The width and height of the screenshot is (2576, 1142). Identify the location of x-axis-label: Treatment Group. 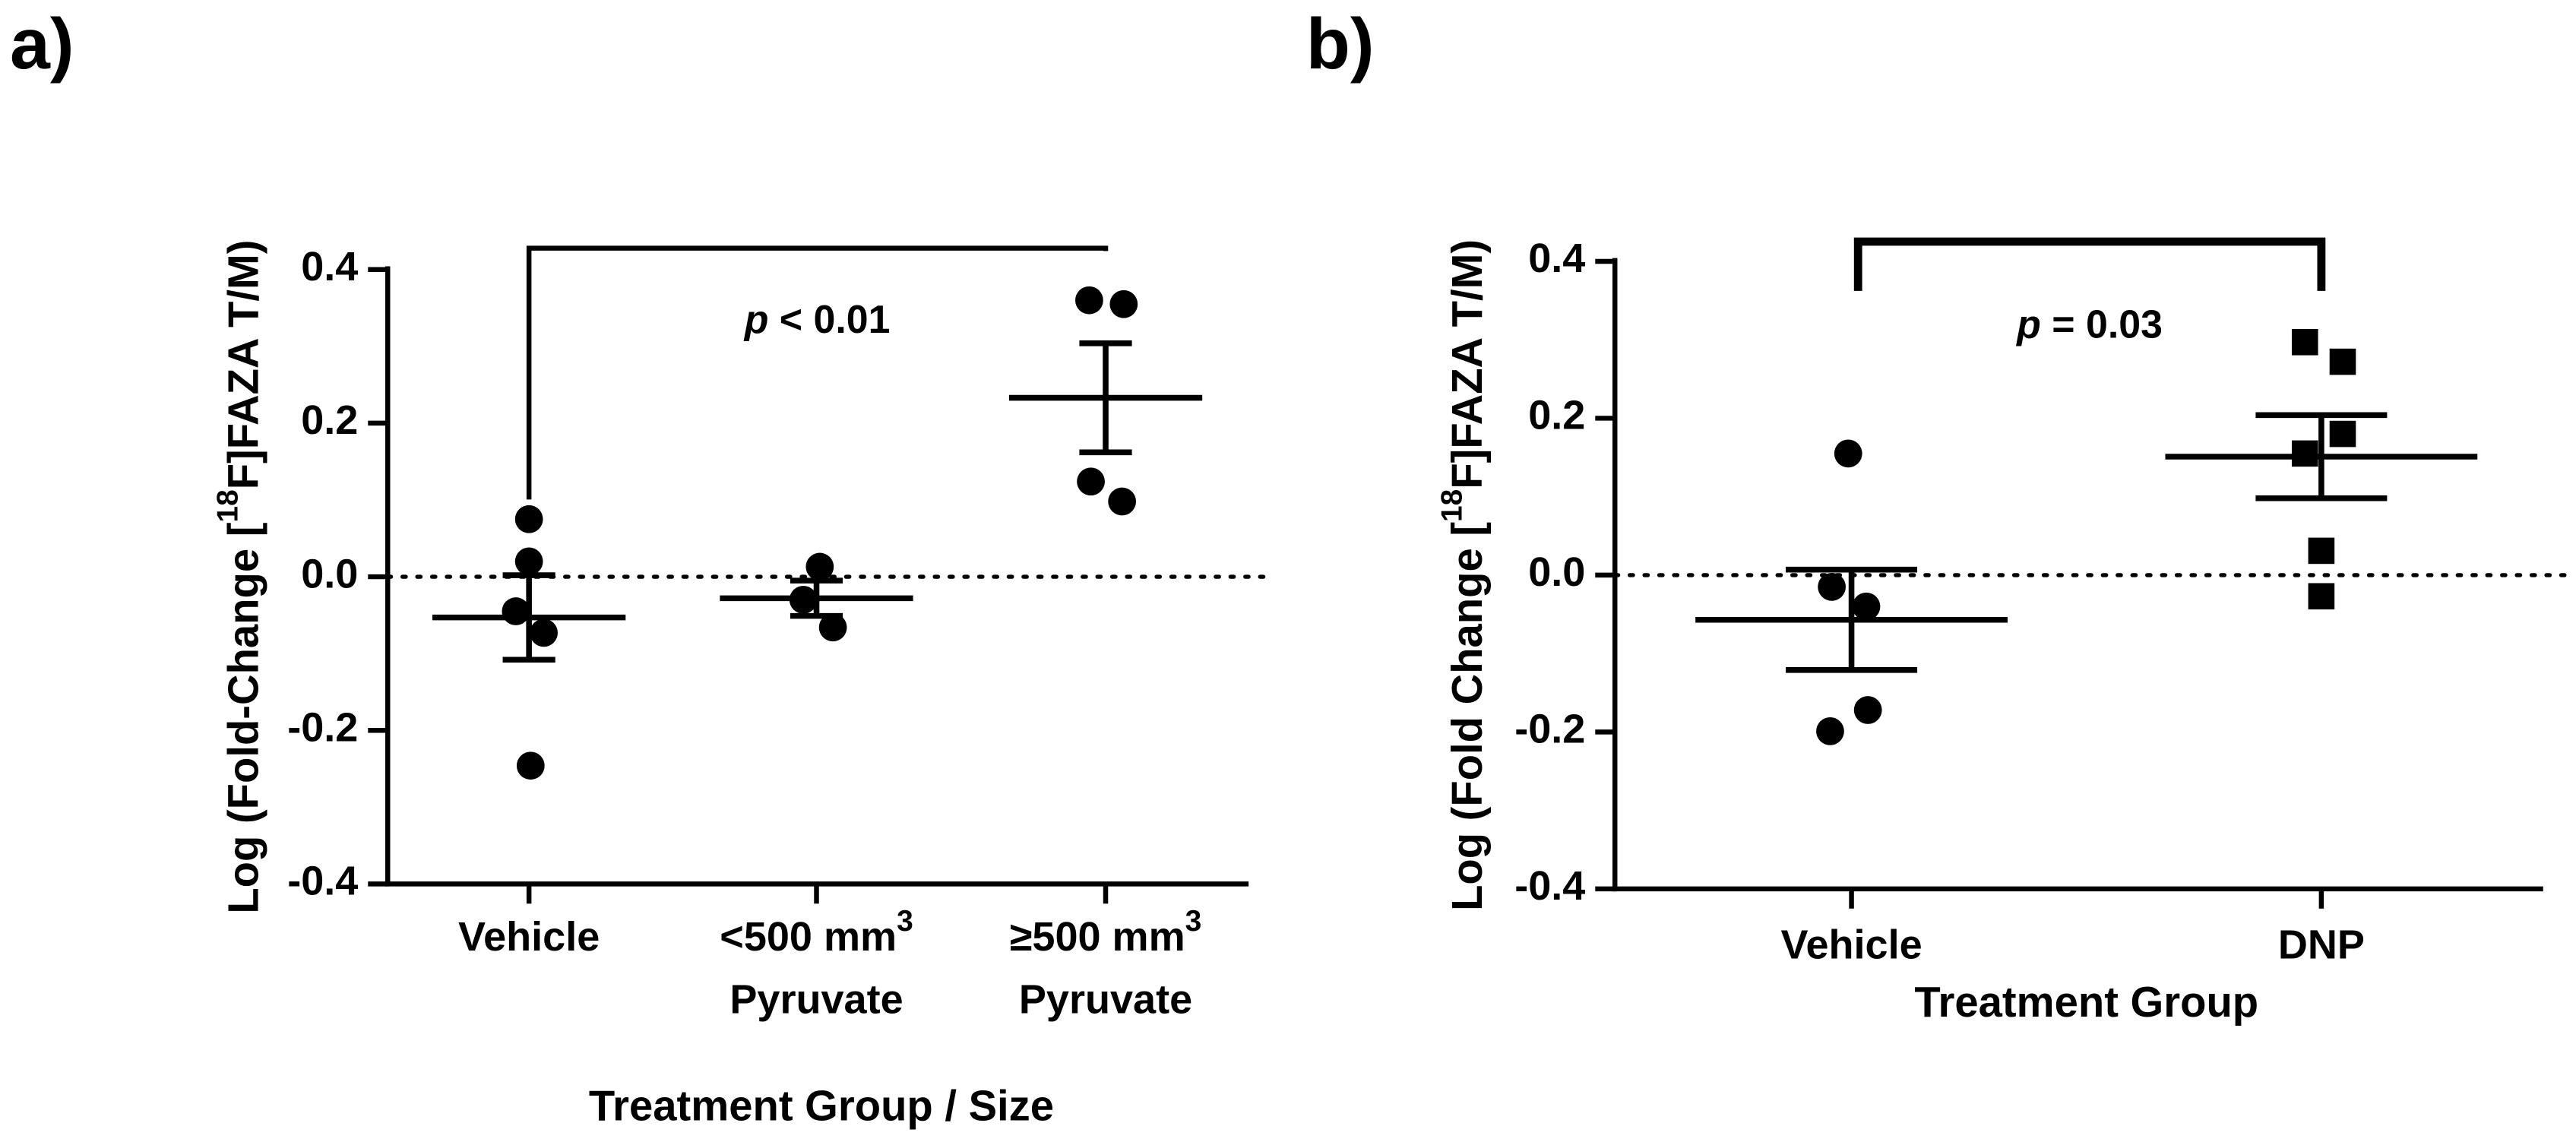
(2086, 1002).